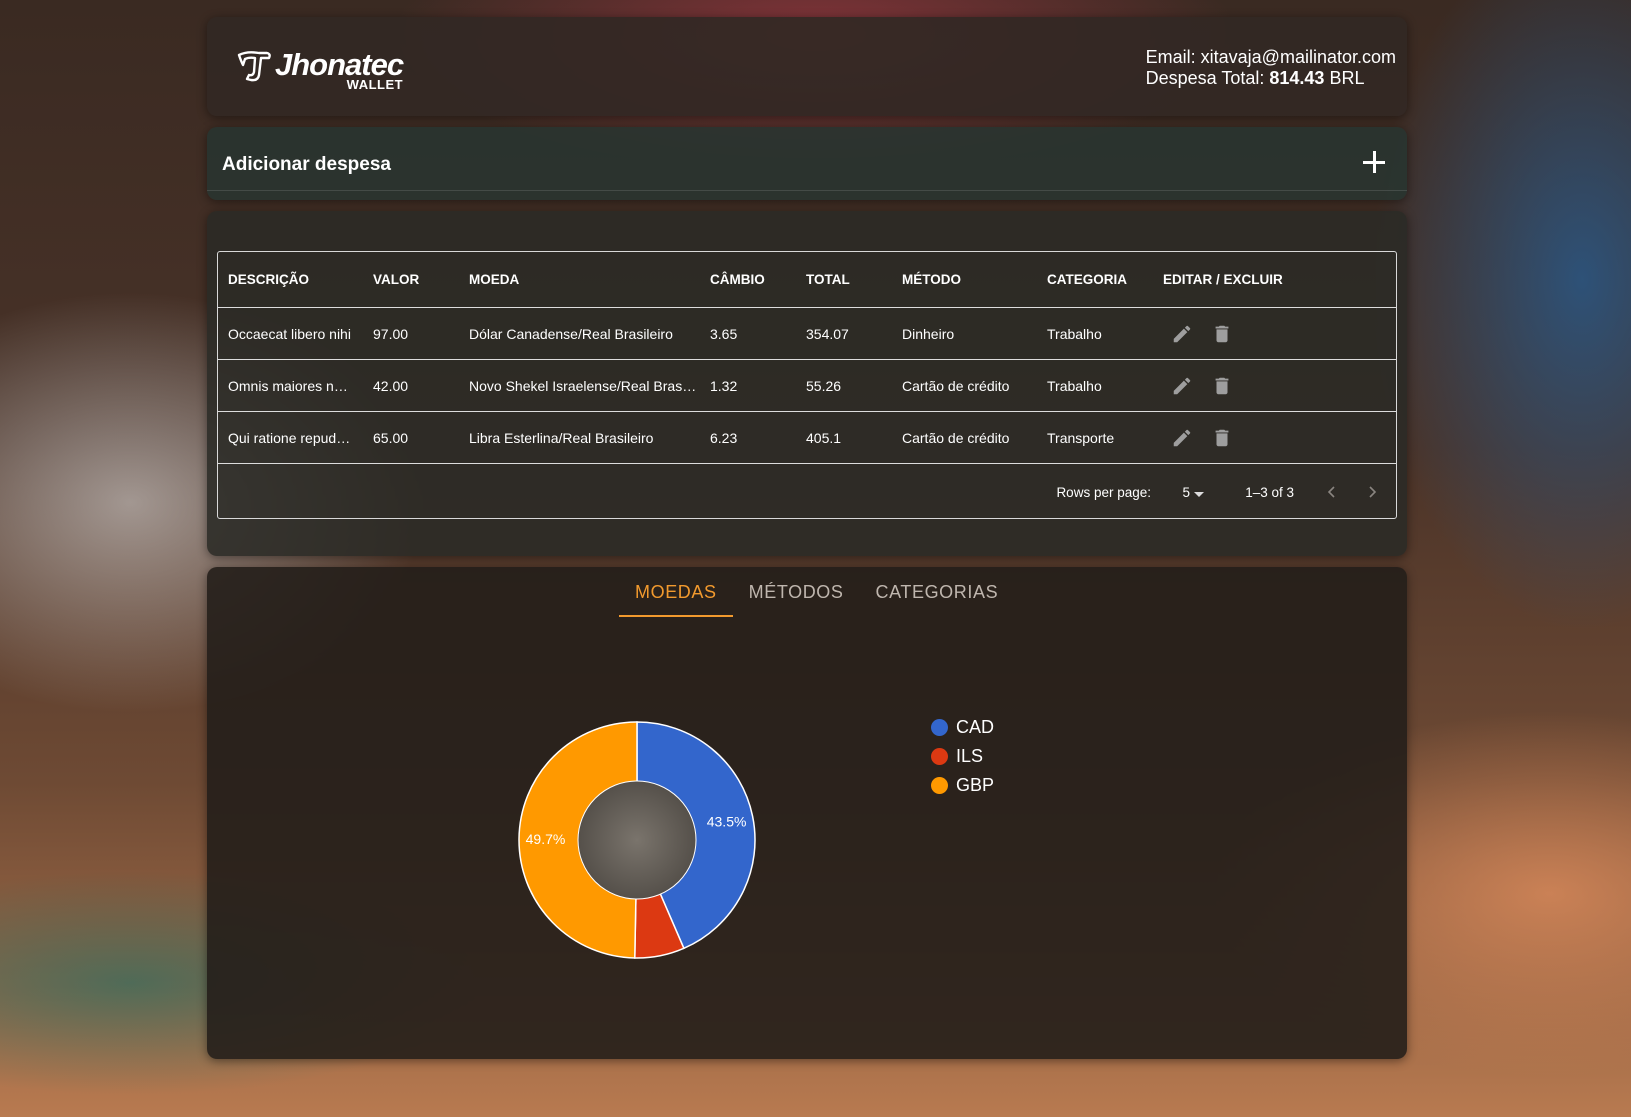  I want to click on chevron-right-icon, so click(1372, 492).